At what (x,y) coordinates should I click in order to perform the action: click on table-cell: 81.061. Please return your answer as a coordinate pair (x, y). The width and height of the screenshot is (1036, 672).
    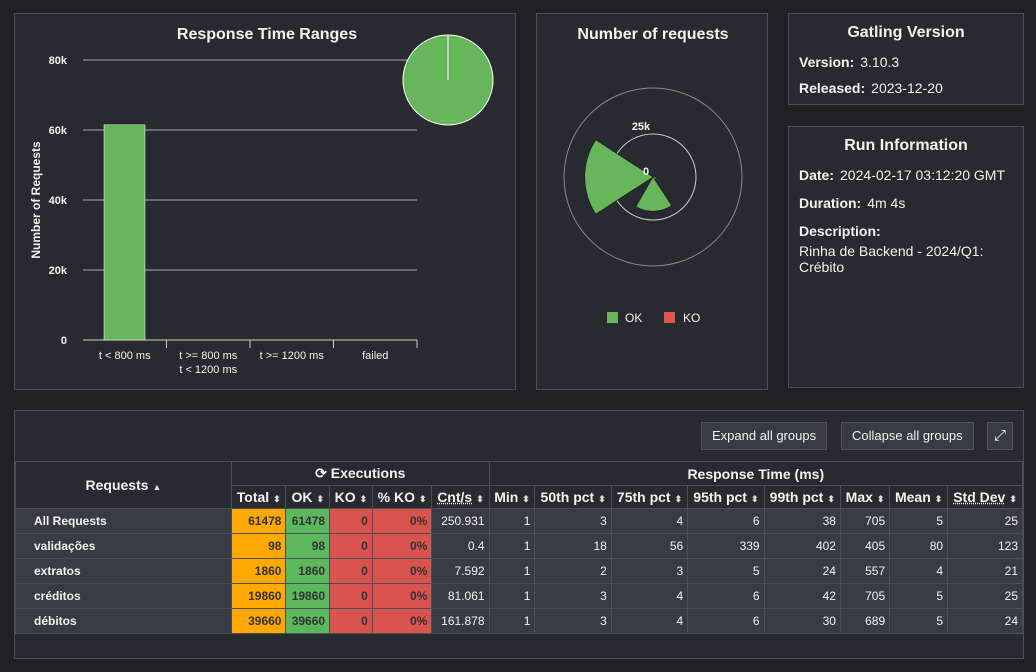
    Looking at the image, I should click on (460, 596).